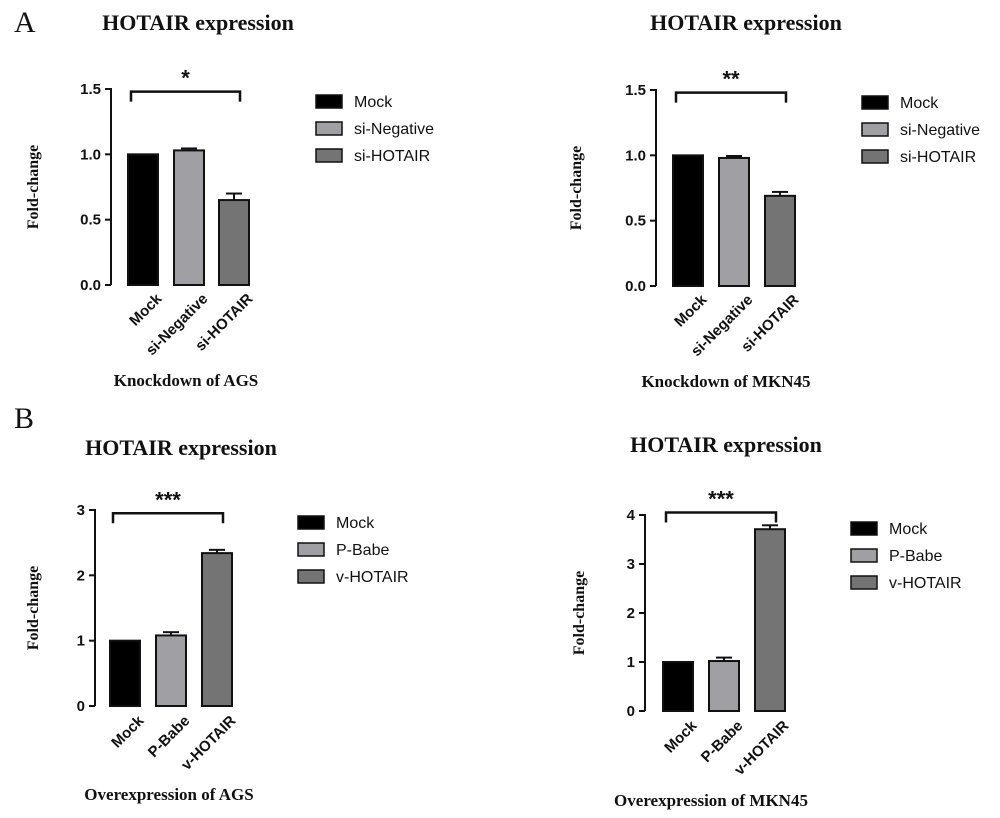  I want to click on chart-4-legend-entry: Mock, so click(908, 529).